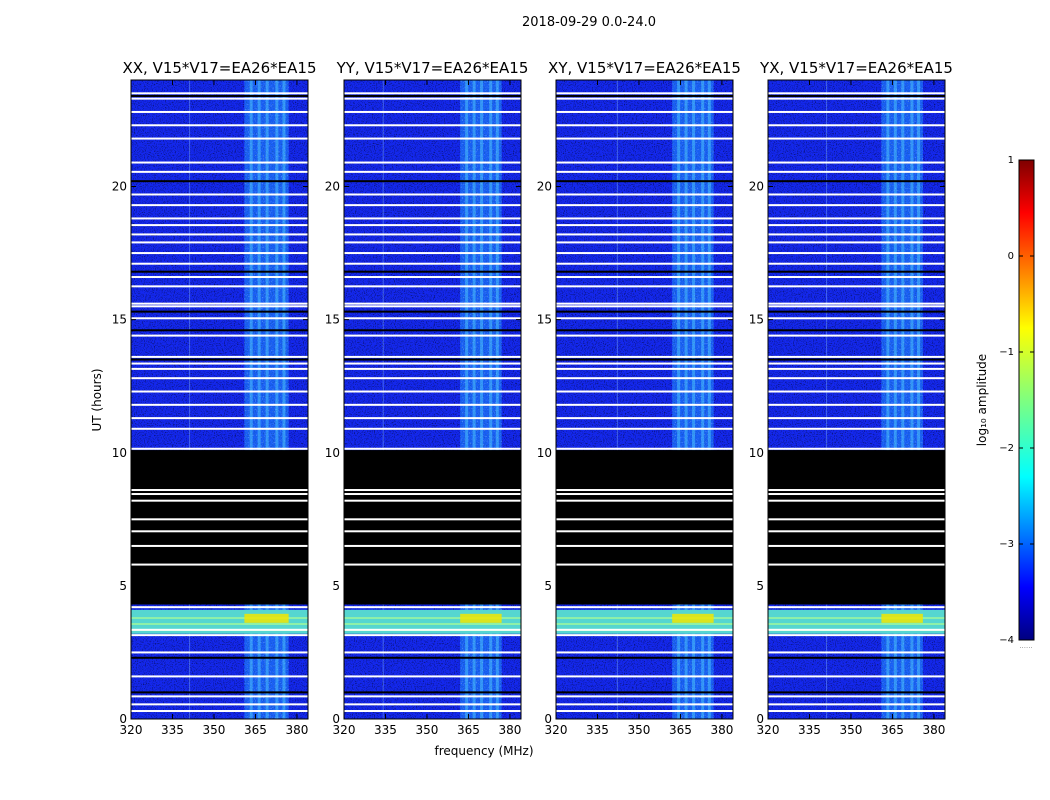  I want to click on panel-frame, so click(644, 399).